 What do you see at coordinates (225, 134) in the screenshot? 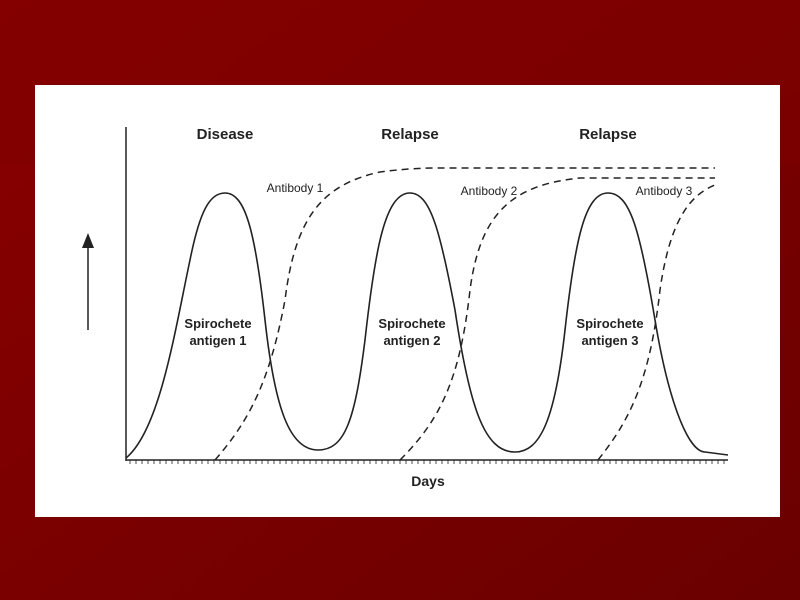
I see `phase-label: Disease` at bounding box center [225, 134].